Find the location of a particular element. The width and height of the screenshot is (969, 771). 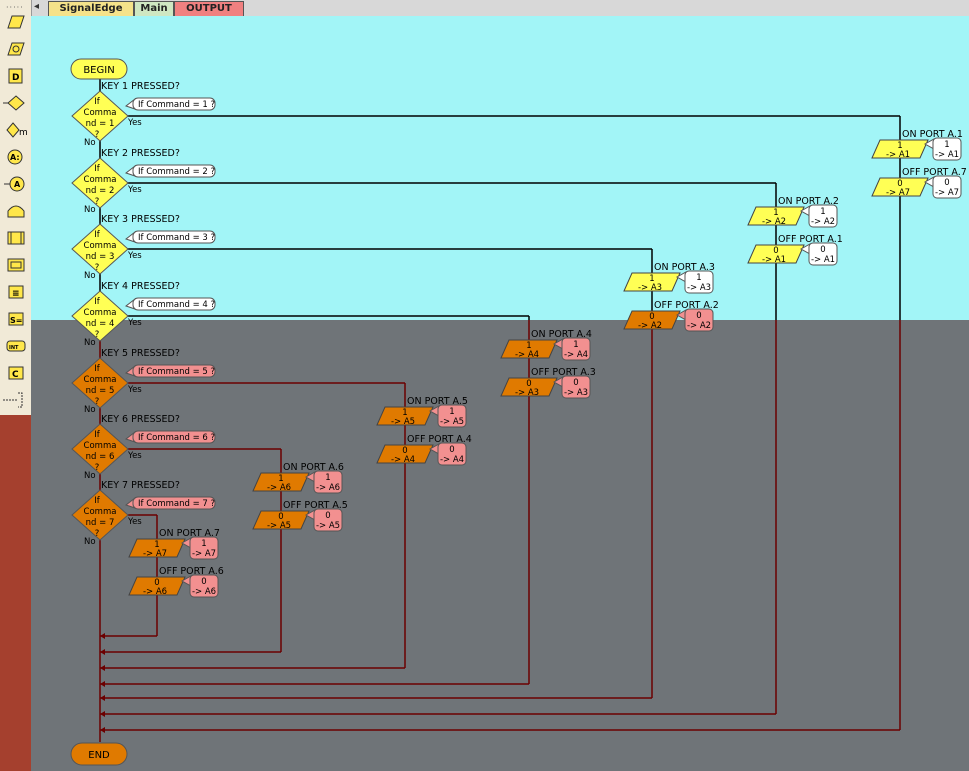

end-label: END is located at coordinates (99, 755).